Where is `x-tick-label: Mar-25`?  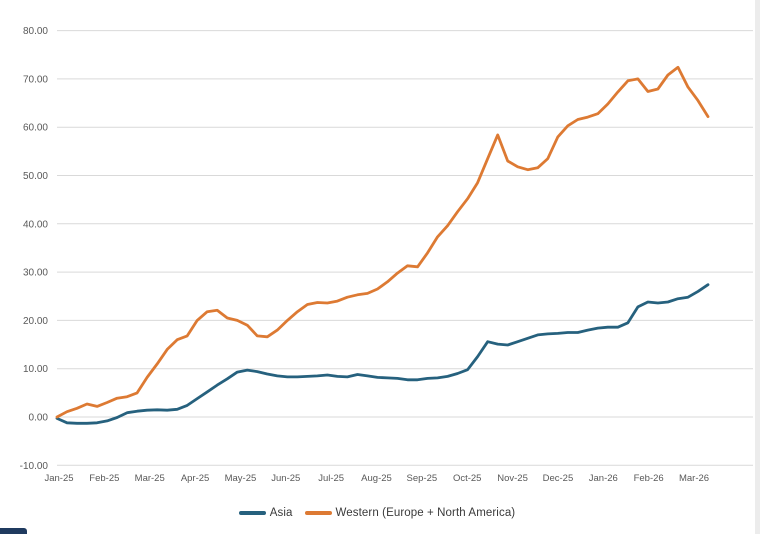
x-tick-label: Mar-25 is located at coordinates (150, 478).